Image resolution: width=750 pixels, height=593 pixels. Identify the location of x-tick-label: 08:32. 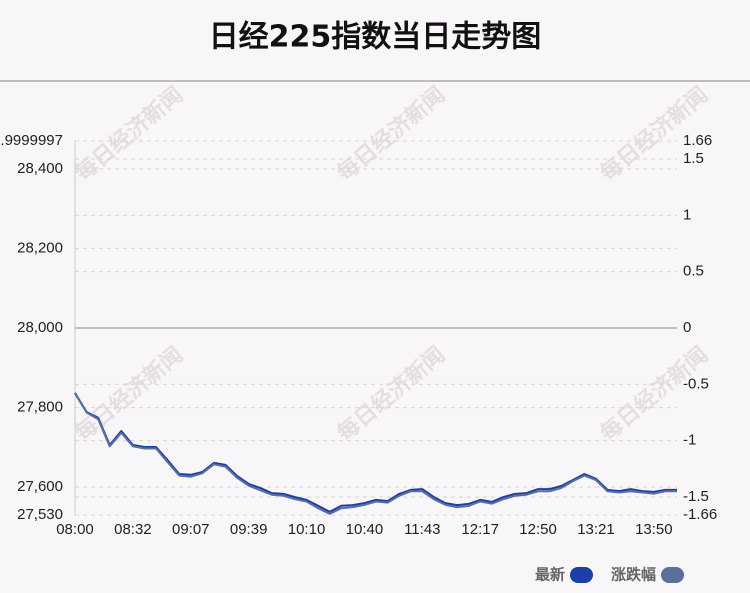
(133, 529).